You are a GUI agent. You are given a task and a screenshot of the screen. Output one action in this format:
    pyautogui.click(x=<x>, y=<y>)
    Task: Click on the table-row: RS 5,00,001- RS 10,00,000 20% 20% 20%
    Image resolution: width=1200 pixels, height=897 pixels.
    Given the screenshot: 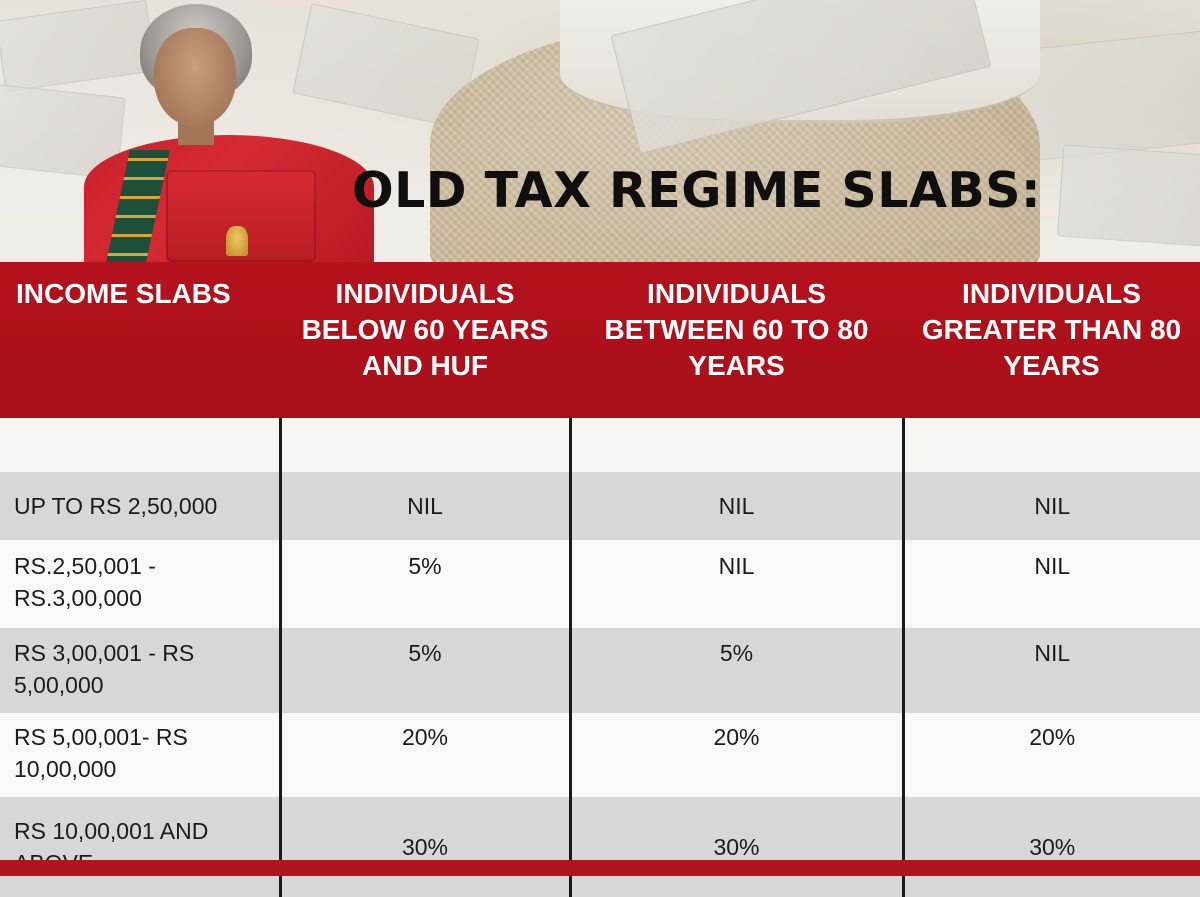 What is the action you would take?
    pyautogui.click(x=600, y=755)
    